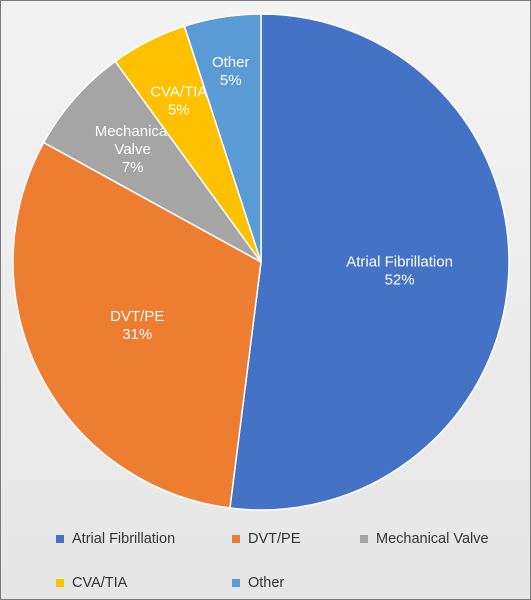 This screenshot has width=531, height=600. I want to click on pie-label-dvt-pe: DVT/PE 31%, so click(137, 325).